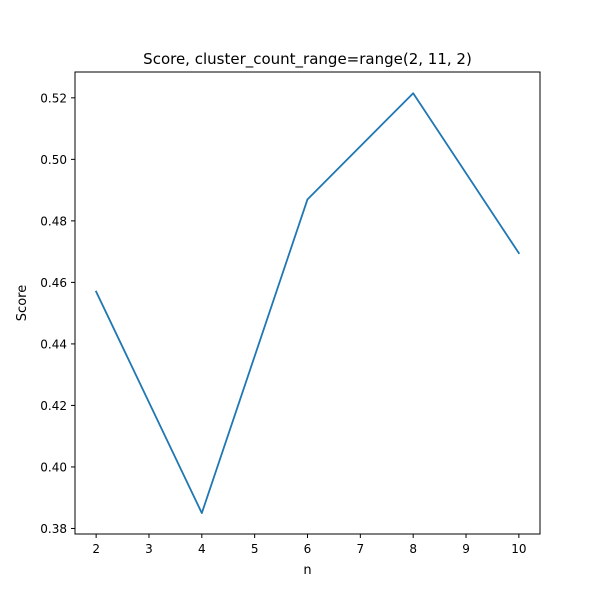 The width and height of the screenshot is (600, 600). What do you see at coordinates (22, 303) in the screenshot?
I see `y-axis-label: Score` at bounding box center [22, 303].